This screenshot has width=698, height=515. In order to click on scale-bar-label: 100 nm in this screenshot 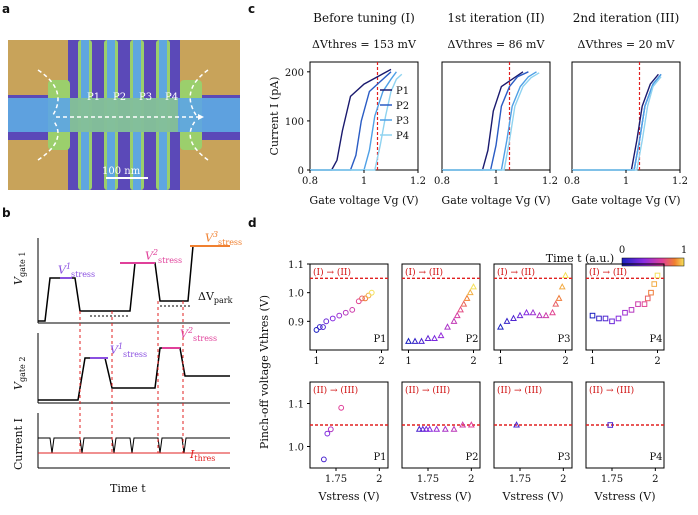, I will do `click(121, 171)`.